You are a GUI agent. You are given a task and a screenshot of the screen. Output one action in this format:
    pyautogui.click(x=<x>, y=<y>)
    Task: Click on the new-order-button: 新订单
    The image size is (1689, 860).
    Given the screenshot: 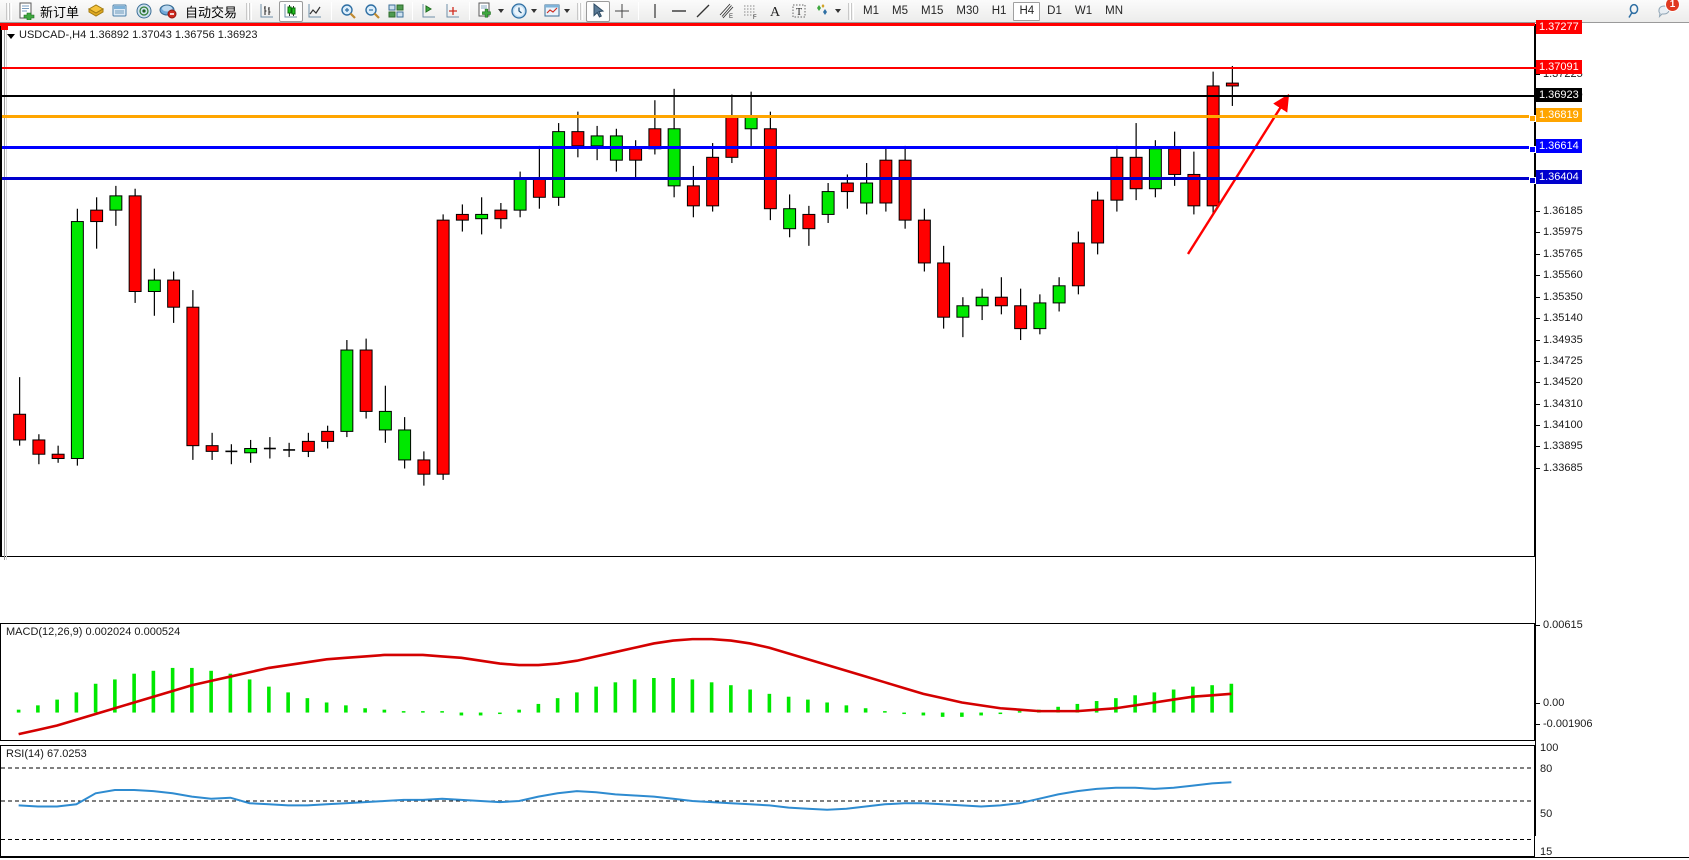 What is the action you would take?
    pyautogui.click(x=49, y=11)
    